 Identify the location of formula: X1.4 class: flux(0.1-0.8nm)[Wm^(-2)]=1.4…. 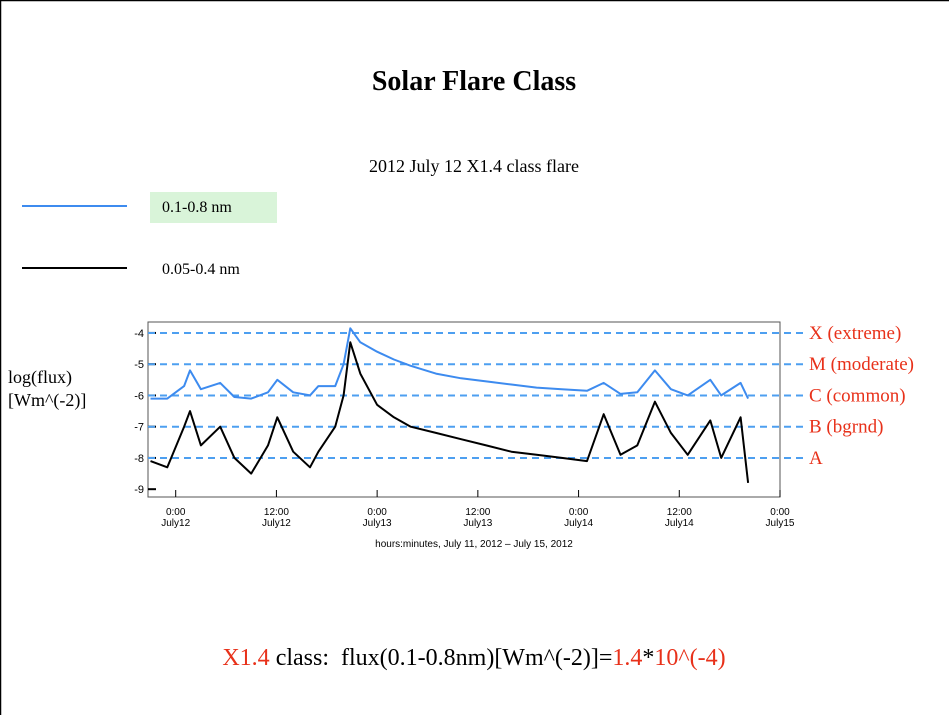
(473, 658).